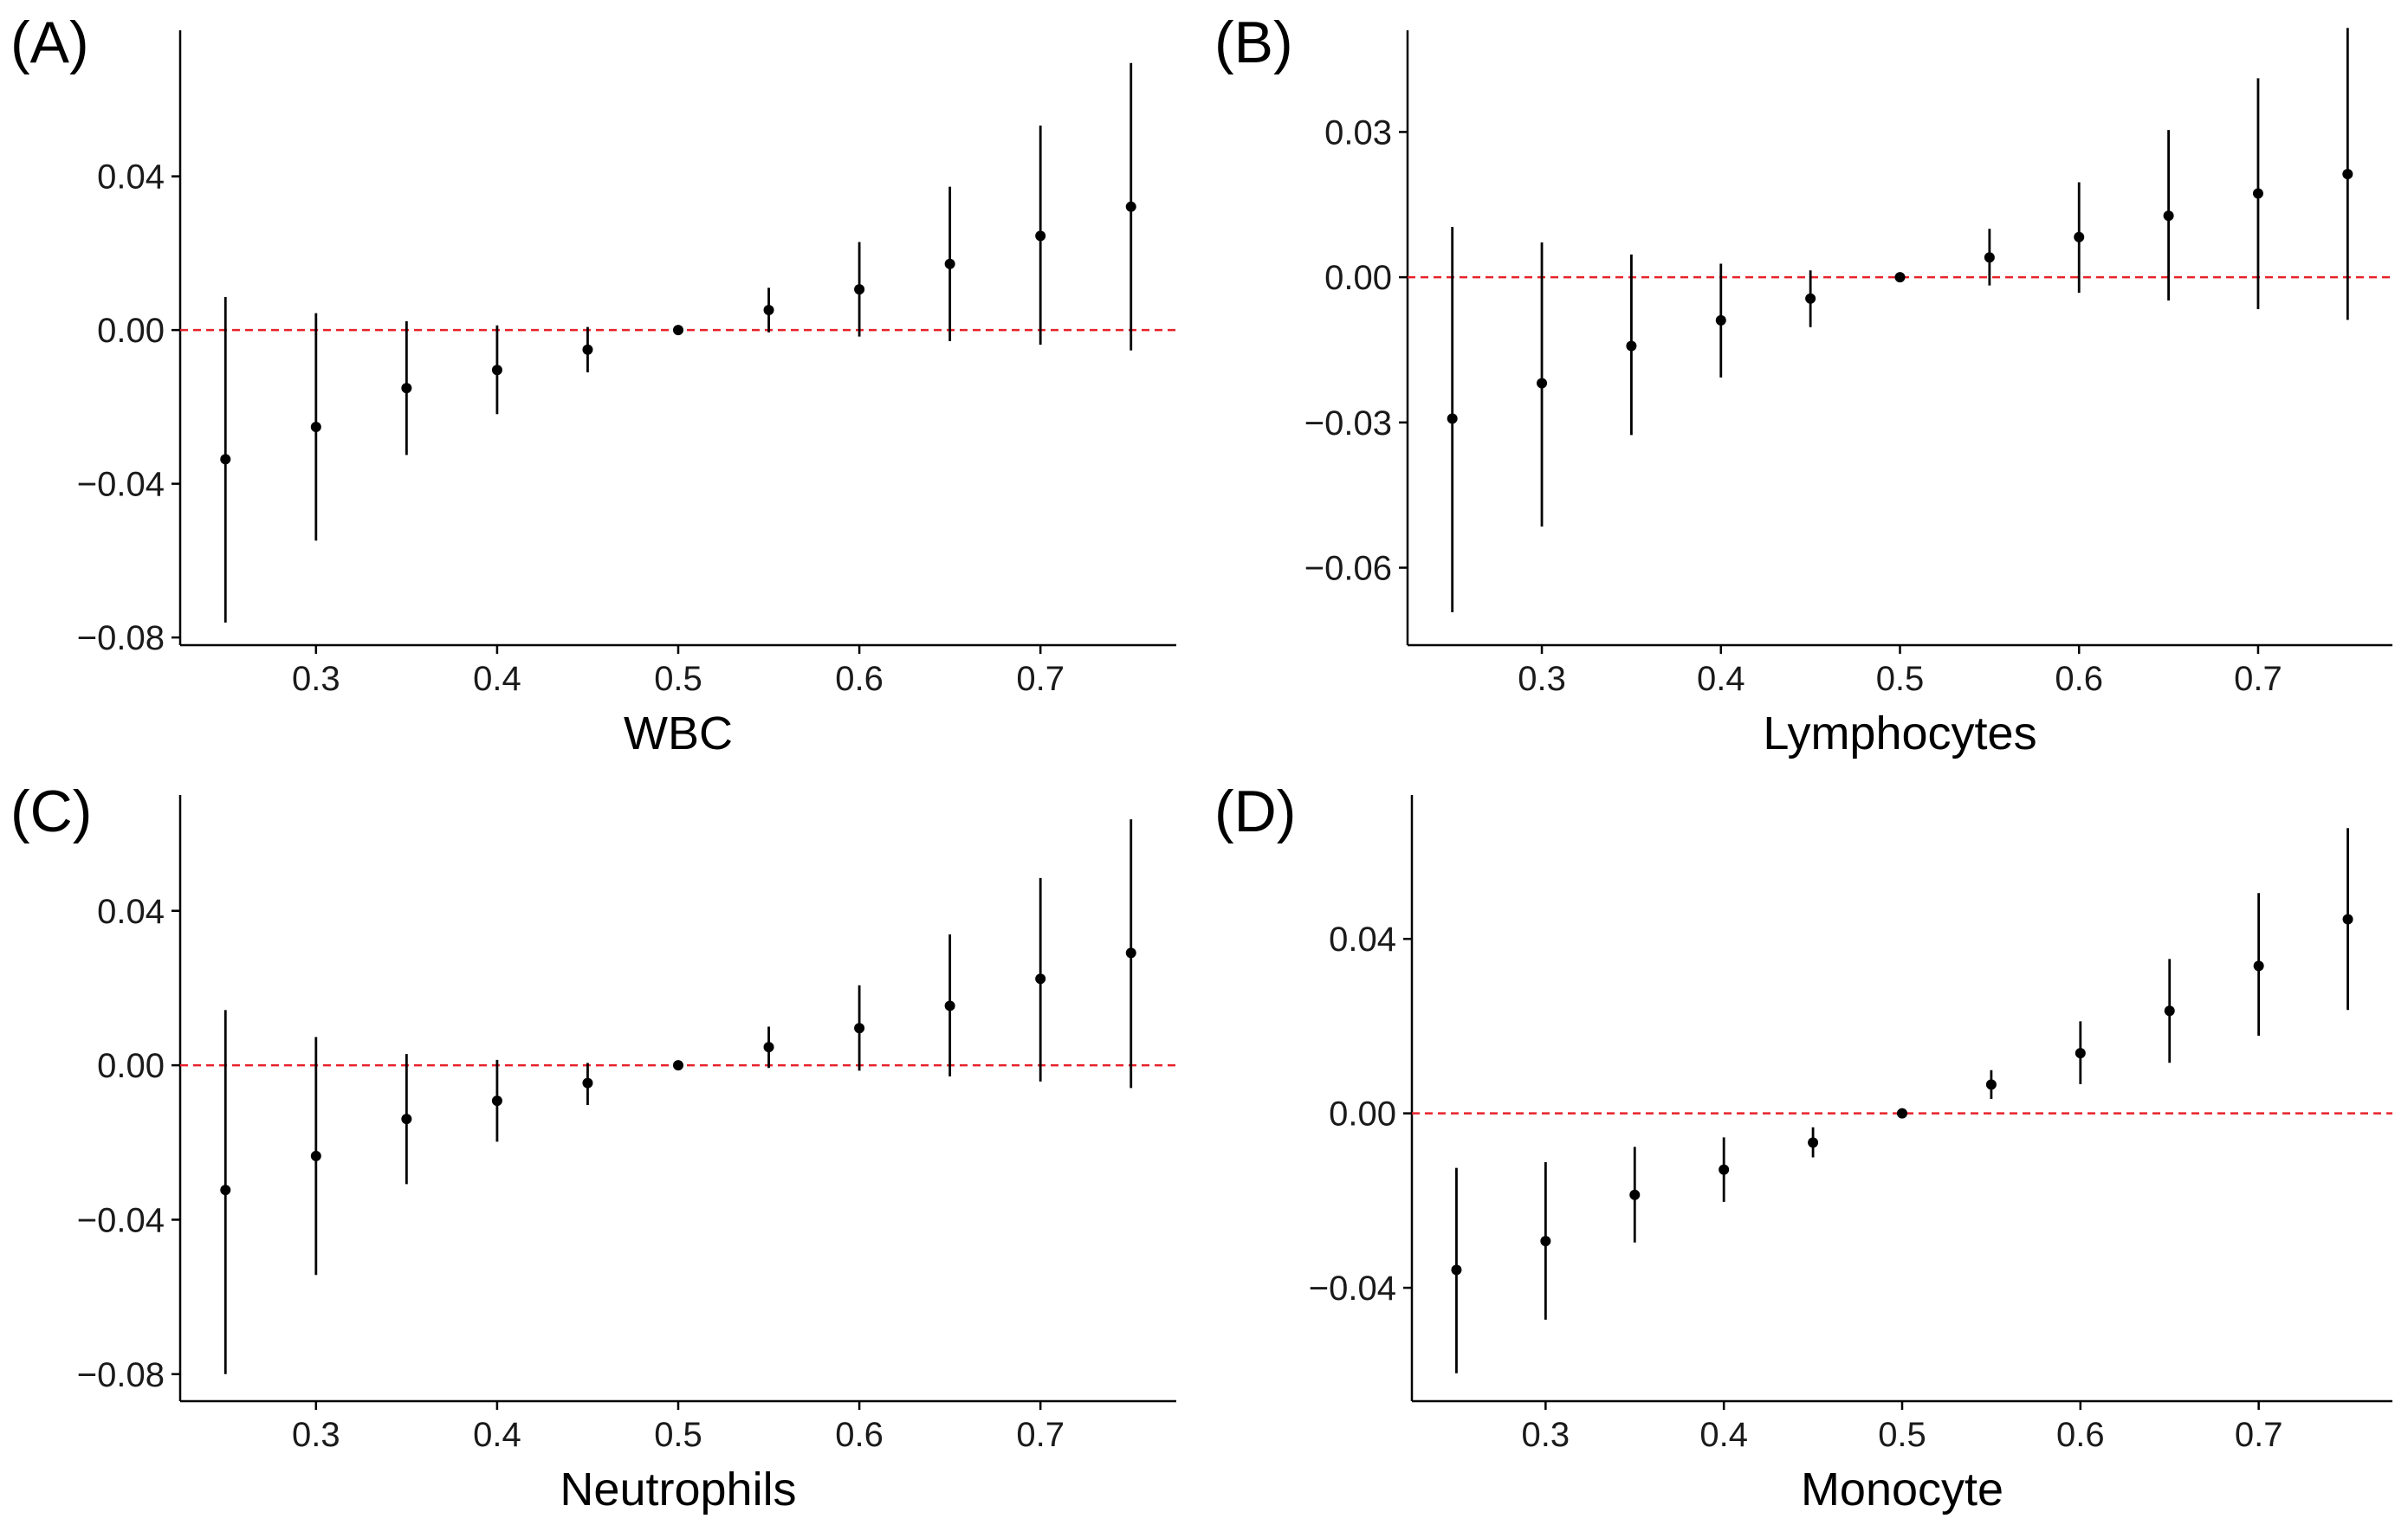 This screenshot has width=2408, height=1538. I want to click on y-tick-label-c: −0.08, so click(121, 1375).